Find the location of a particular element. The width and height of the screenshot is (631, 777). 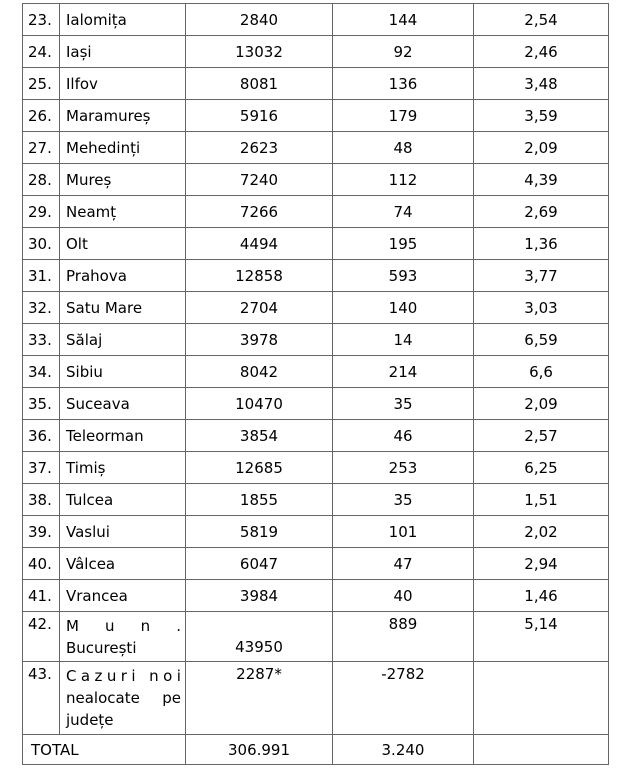

row-number-cell: 27. is located at coordinates (41, 147).